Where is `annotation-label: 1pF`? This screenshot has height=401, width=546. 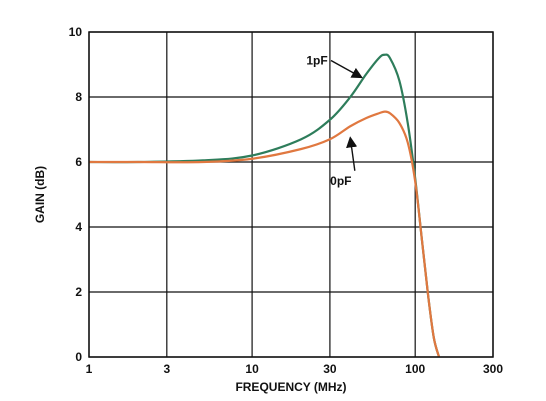
annotation-label: 1pF is located at coordinates (316, 61).